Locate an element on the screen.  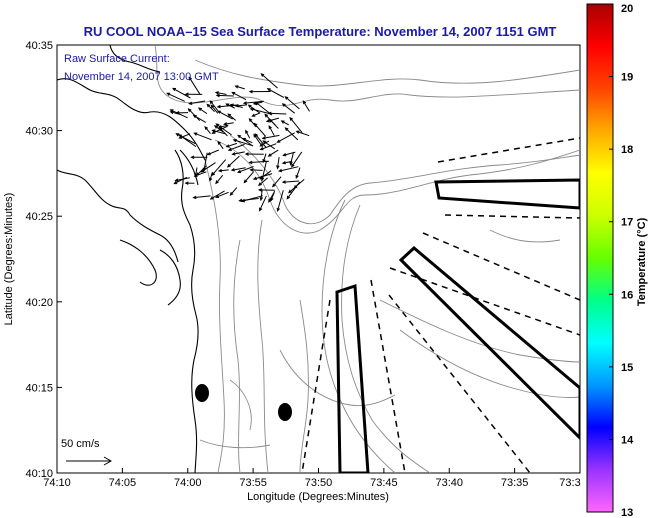
y-tick-label: 40:10 is located at coordinates (39, 474).